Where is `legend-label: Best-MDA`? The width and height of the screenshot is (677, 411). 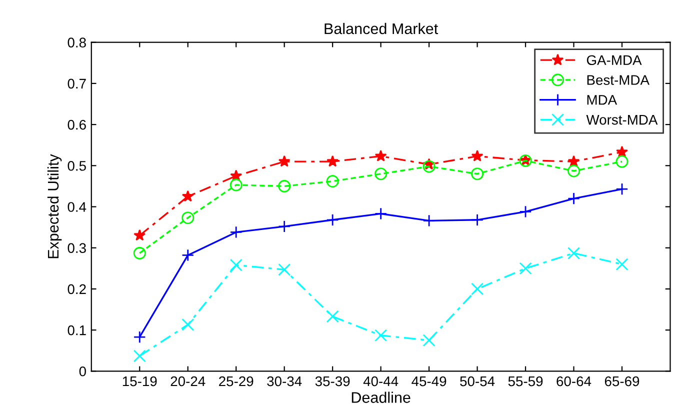
legend-label: Best-MDA is located at coordinates (618, 80).